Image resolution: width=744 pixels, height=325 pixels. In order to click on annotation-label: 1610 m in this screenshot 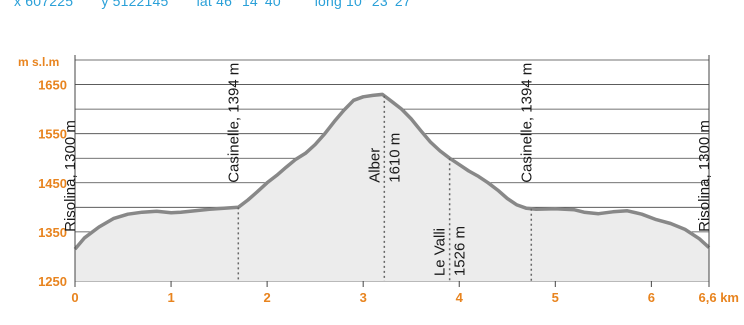, I will do `click(394, 158)`.